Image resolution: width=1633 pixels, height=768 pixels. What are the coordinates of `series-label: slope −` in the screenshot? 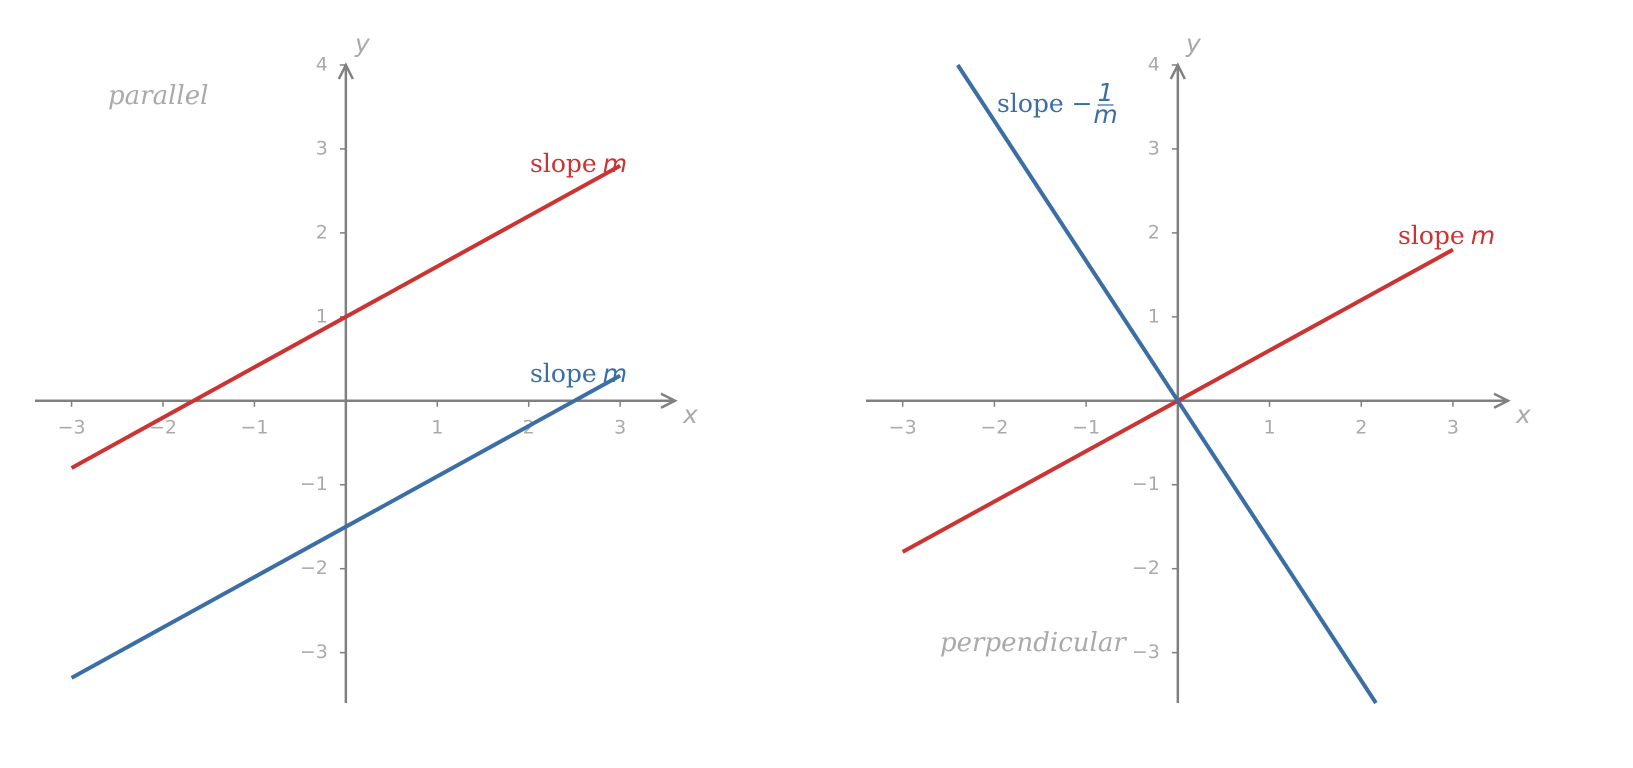 It's located at (1045, 103).